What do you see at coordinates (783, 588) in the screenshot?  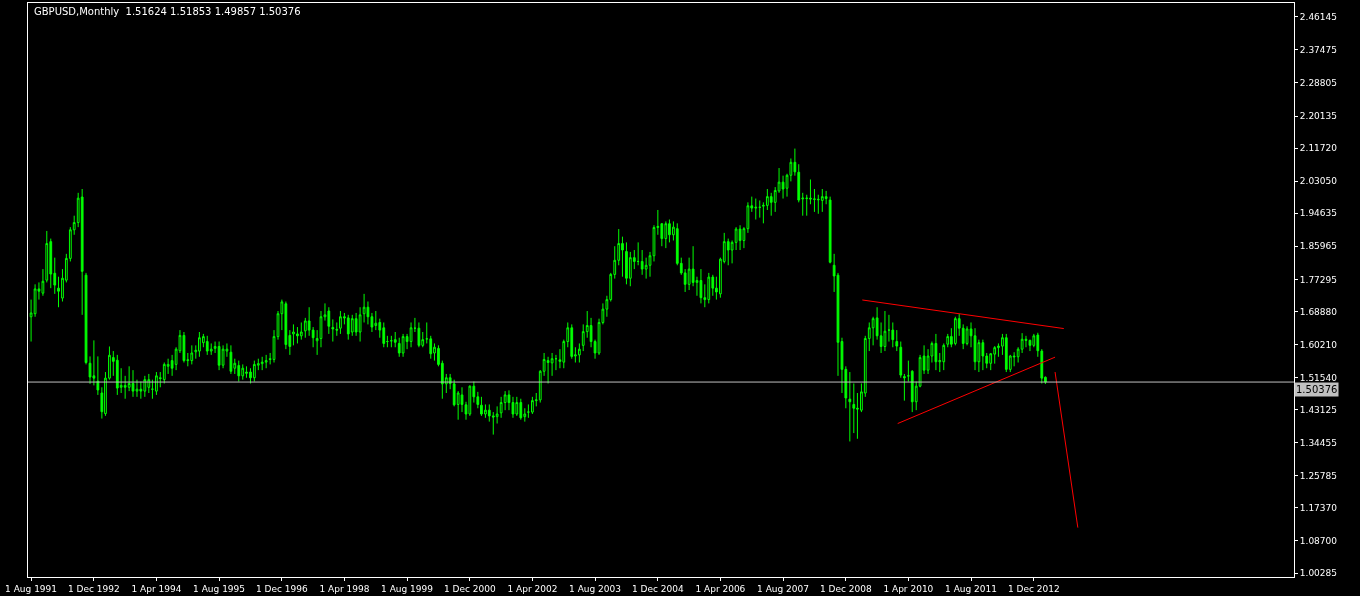 I see `x-tick-label: 1 Aug 2007` at bounding box center [783, 588].